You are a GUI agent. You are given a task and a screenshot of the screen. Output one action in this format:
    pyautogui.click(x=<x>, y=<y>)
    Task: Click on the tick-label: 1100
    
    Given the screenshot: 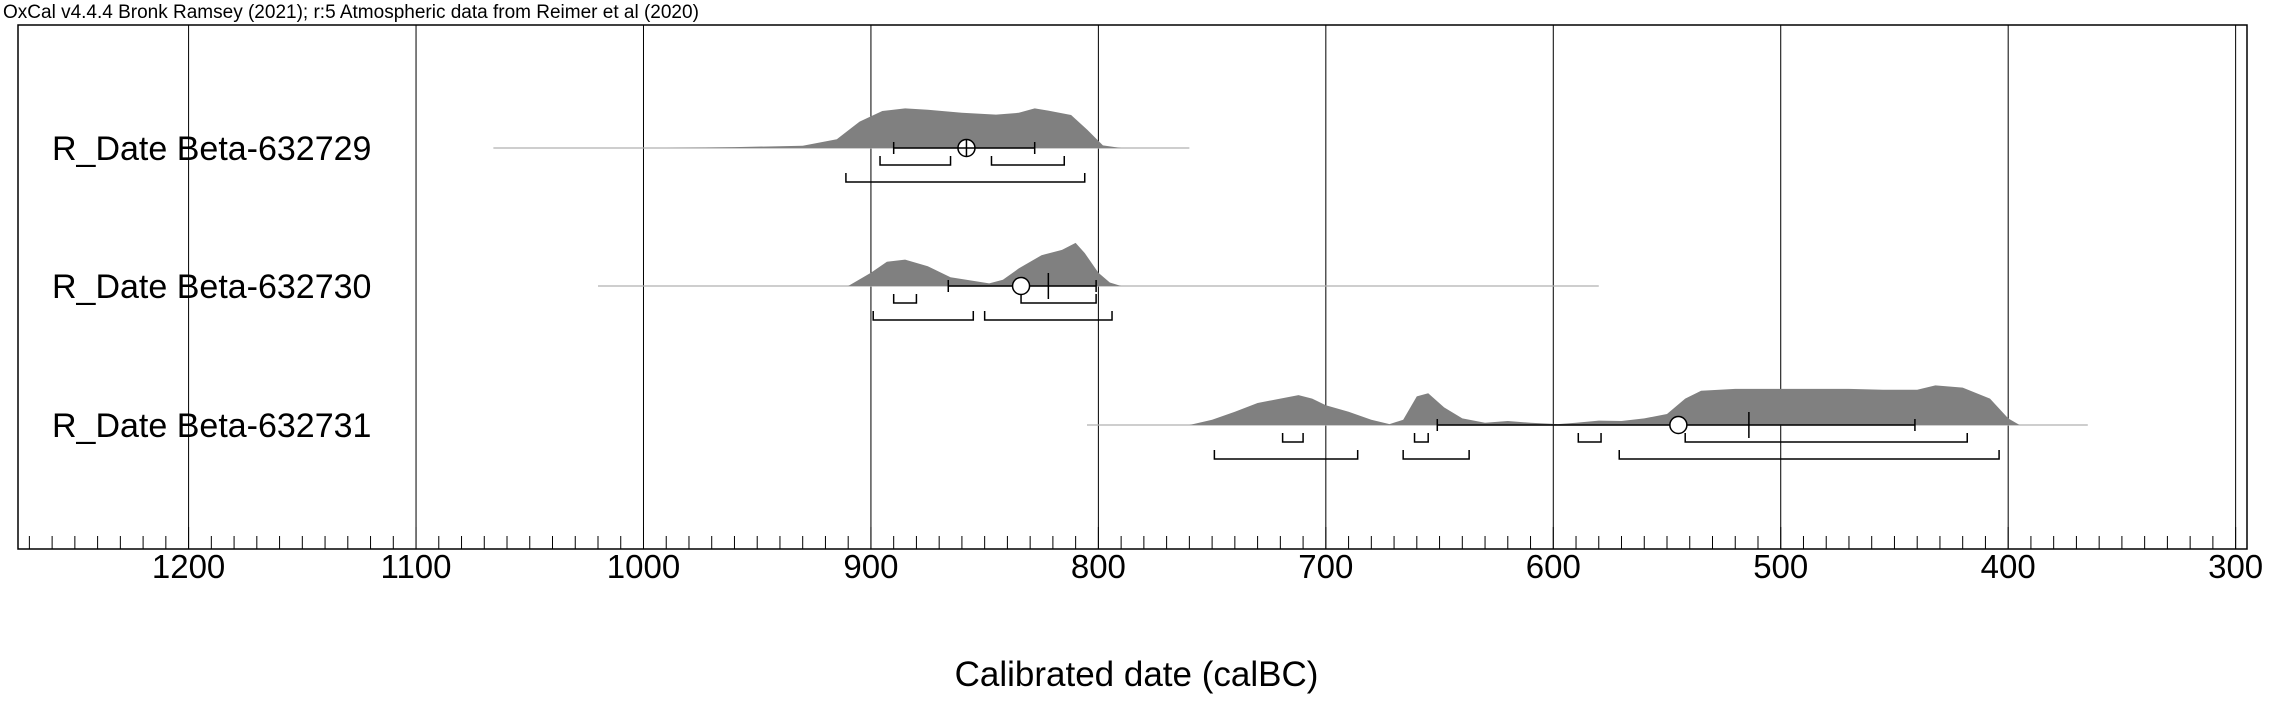 What is the action you would take?
    pyautogui.click(x=416, y=566)
    